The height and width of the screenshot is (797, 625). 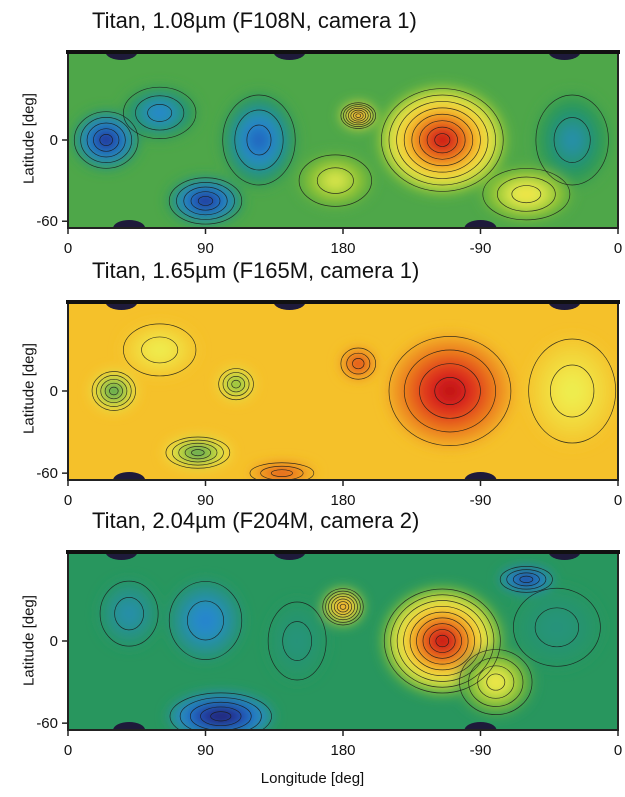 I want to click on x-tick-label-3: -90, so click(x=481, y=248).